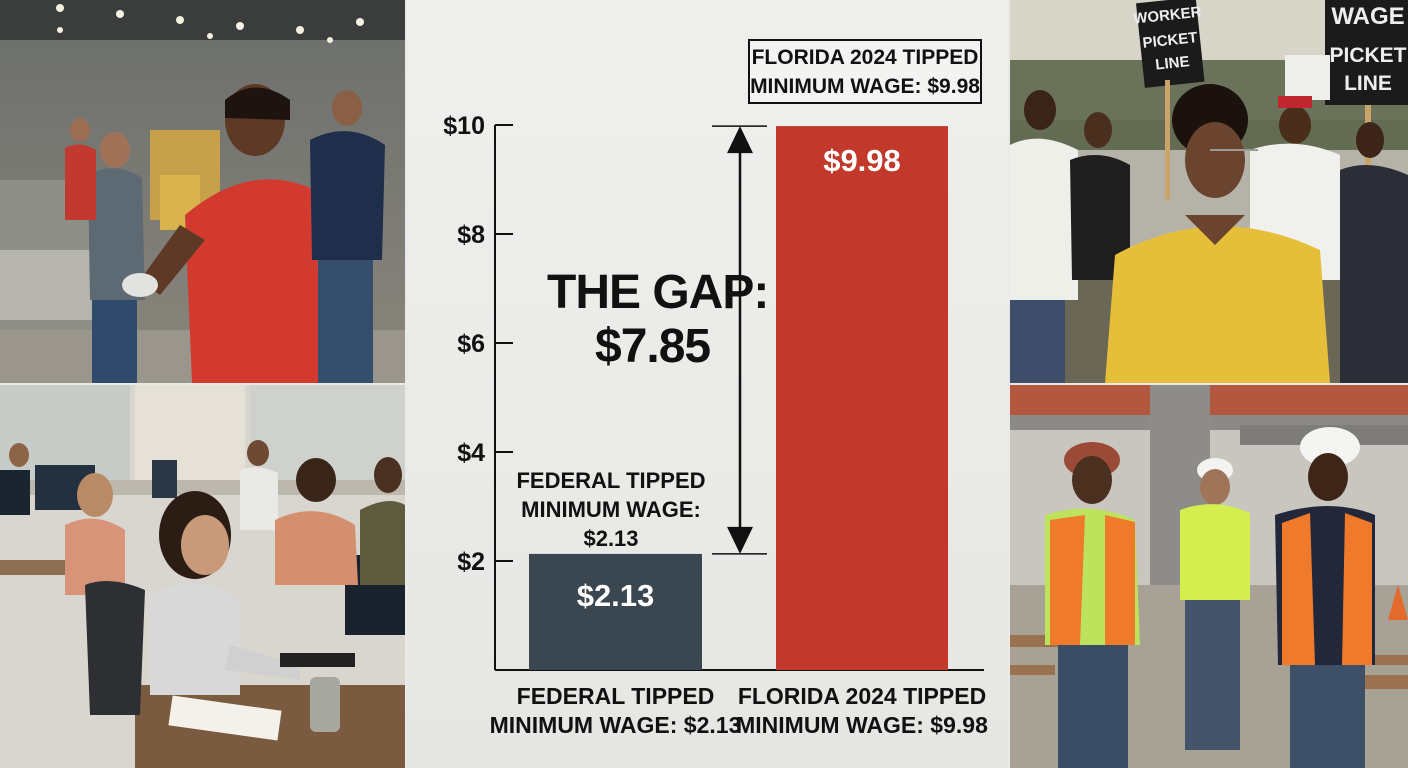 This screenshot has height=768, width=1408. Describe the element at coordinates (657, 292) in the screenshot. I see `gap-title: THE GAP:` at that location.